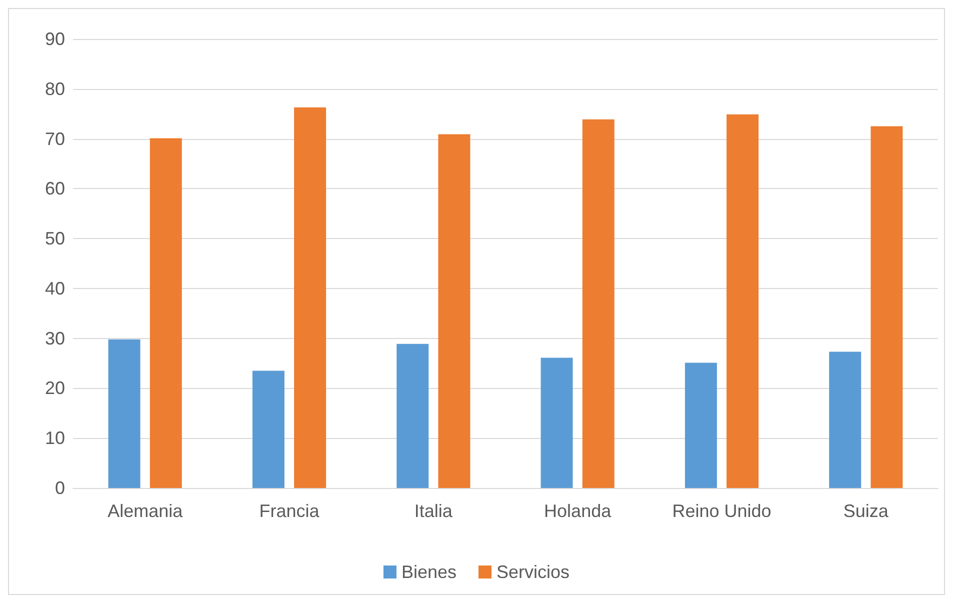 The height and width of the screenshot is (603, 953). I want to click on x-tick-label: Reino Unido, so click(722, 511).